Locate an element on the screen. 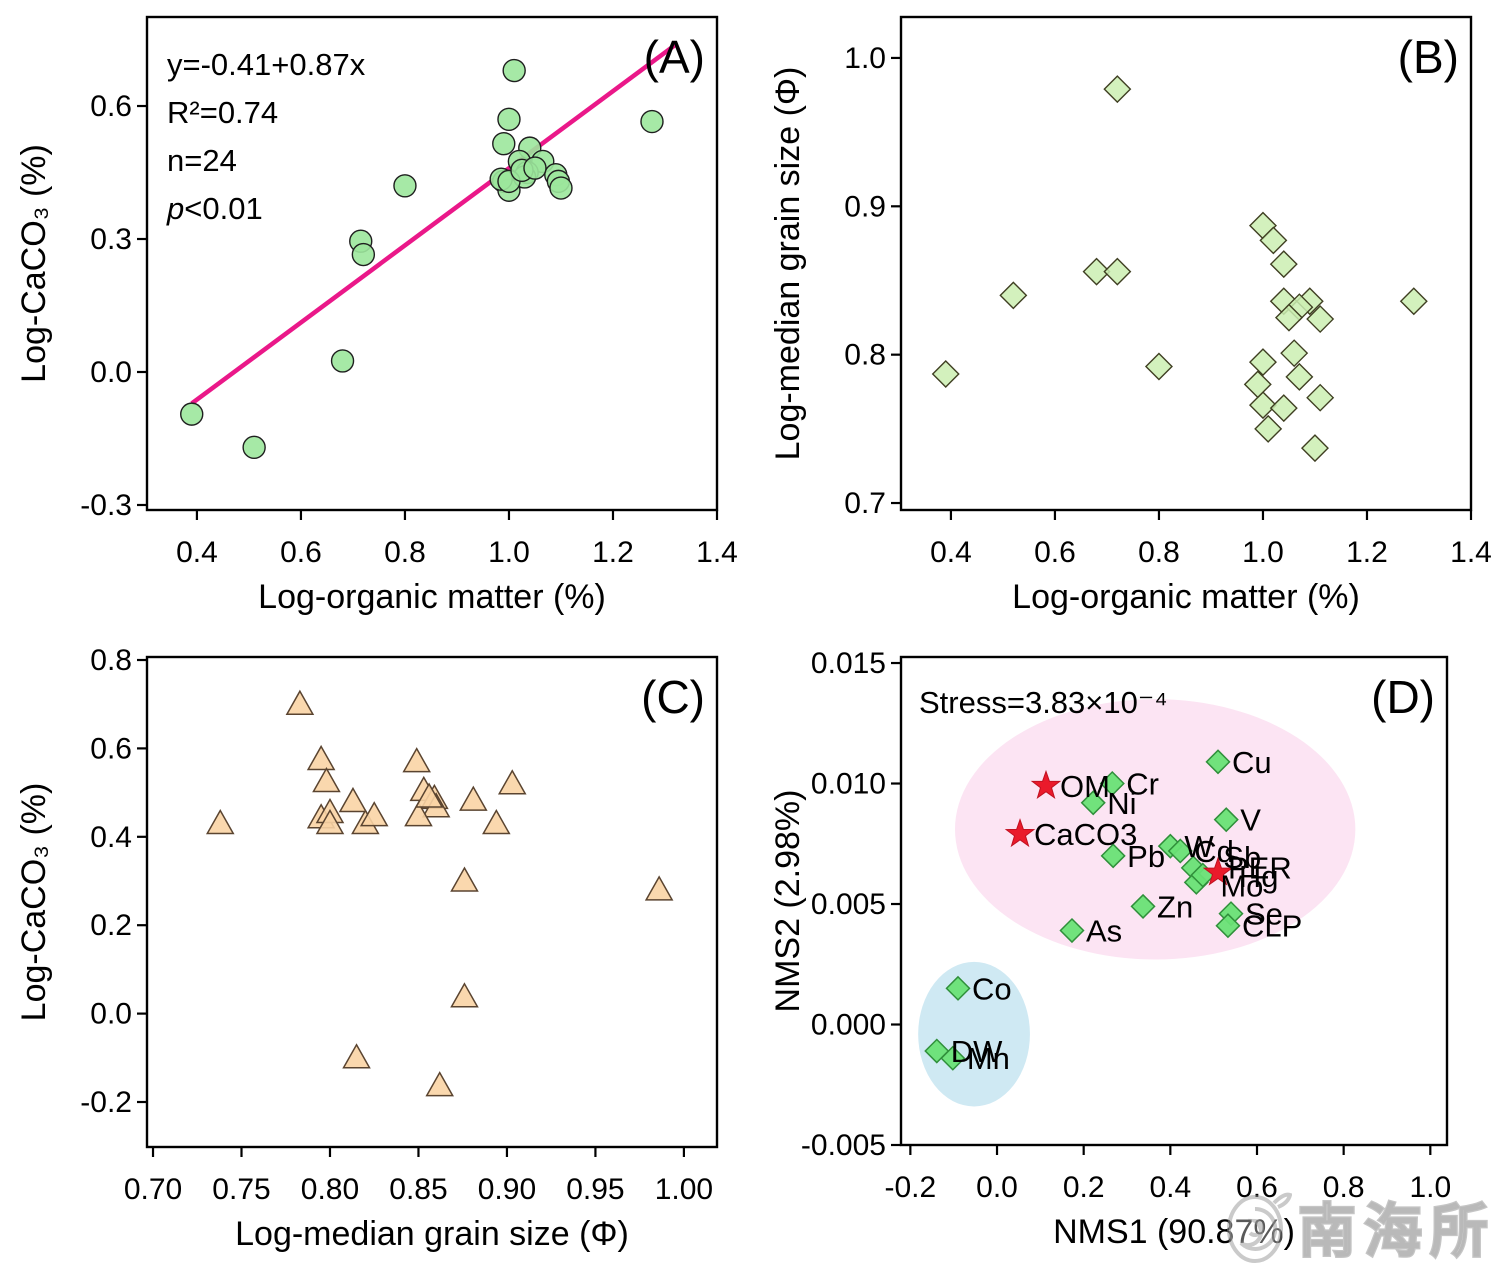 The height and width of the screenshot is (1276, 1500). panel-letter: (C) is located at coordinates (673, 697).